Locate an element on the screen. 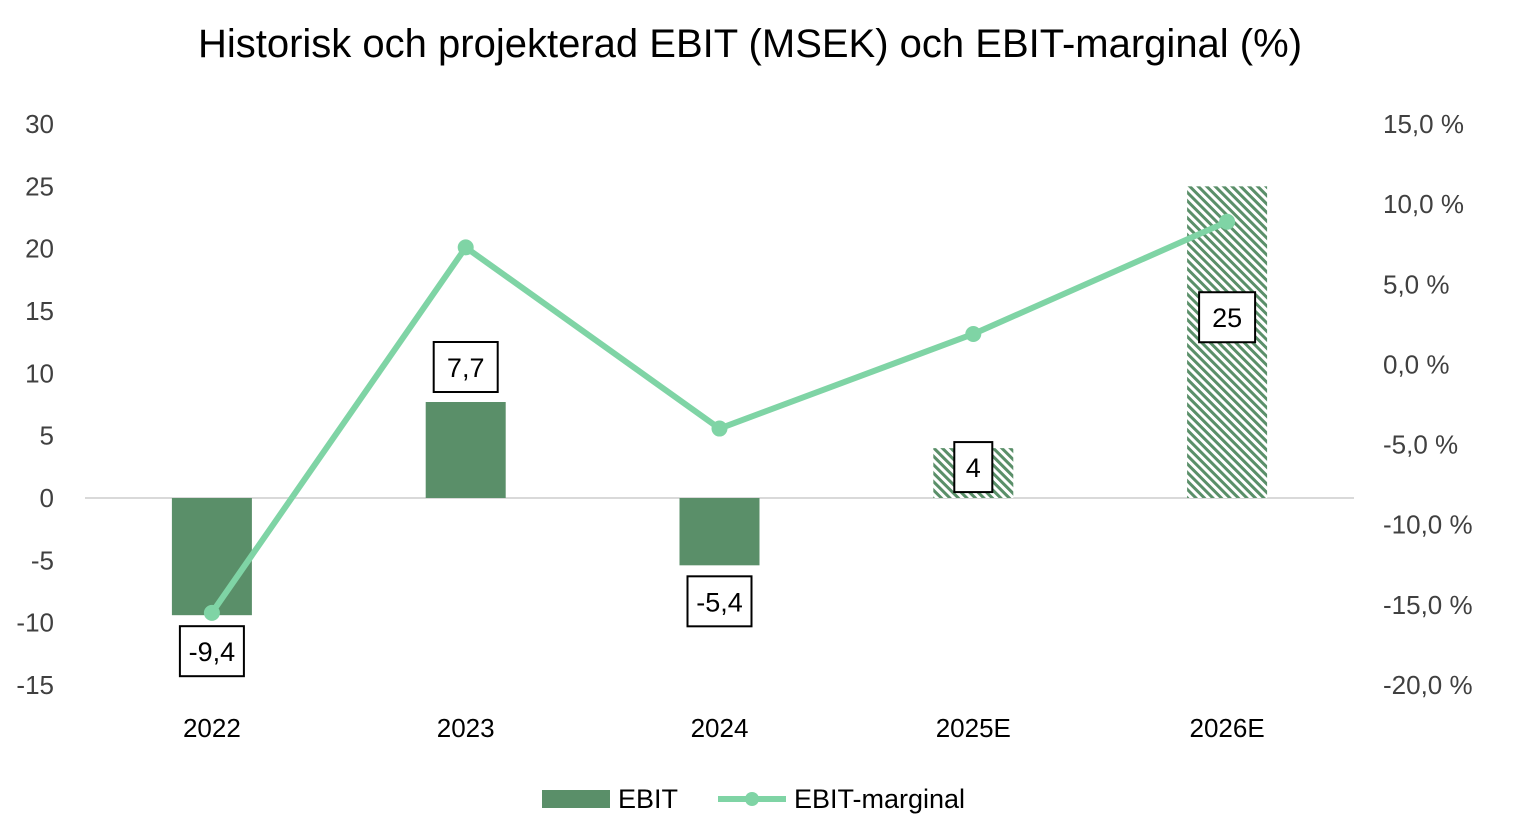  data-label-text: -9,4 is located at coordinates (212, 652).